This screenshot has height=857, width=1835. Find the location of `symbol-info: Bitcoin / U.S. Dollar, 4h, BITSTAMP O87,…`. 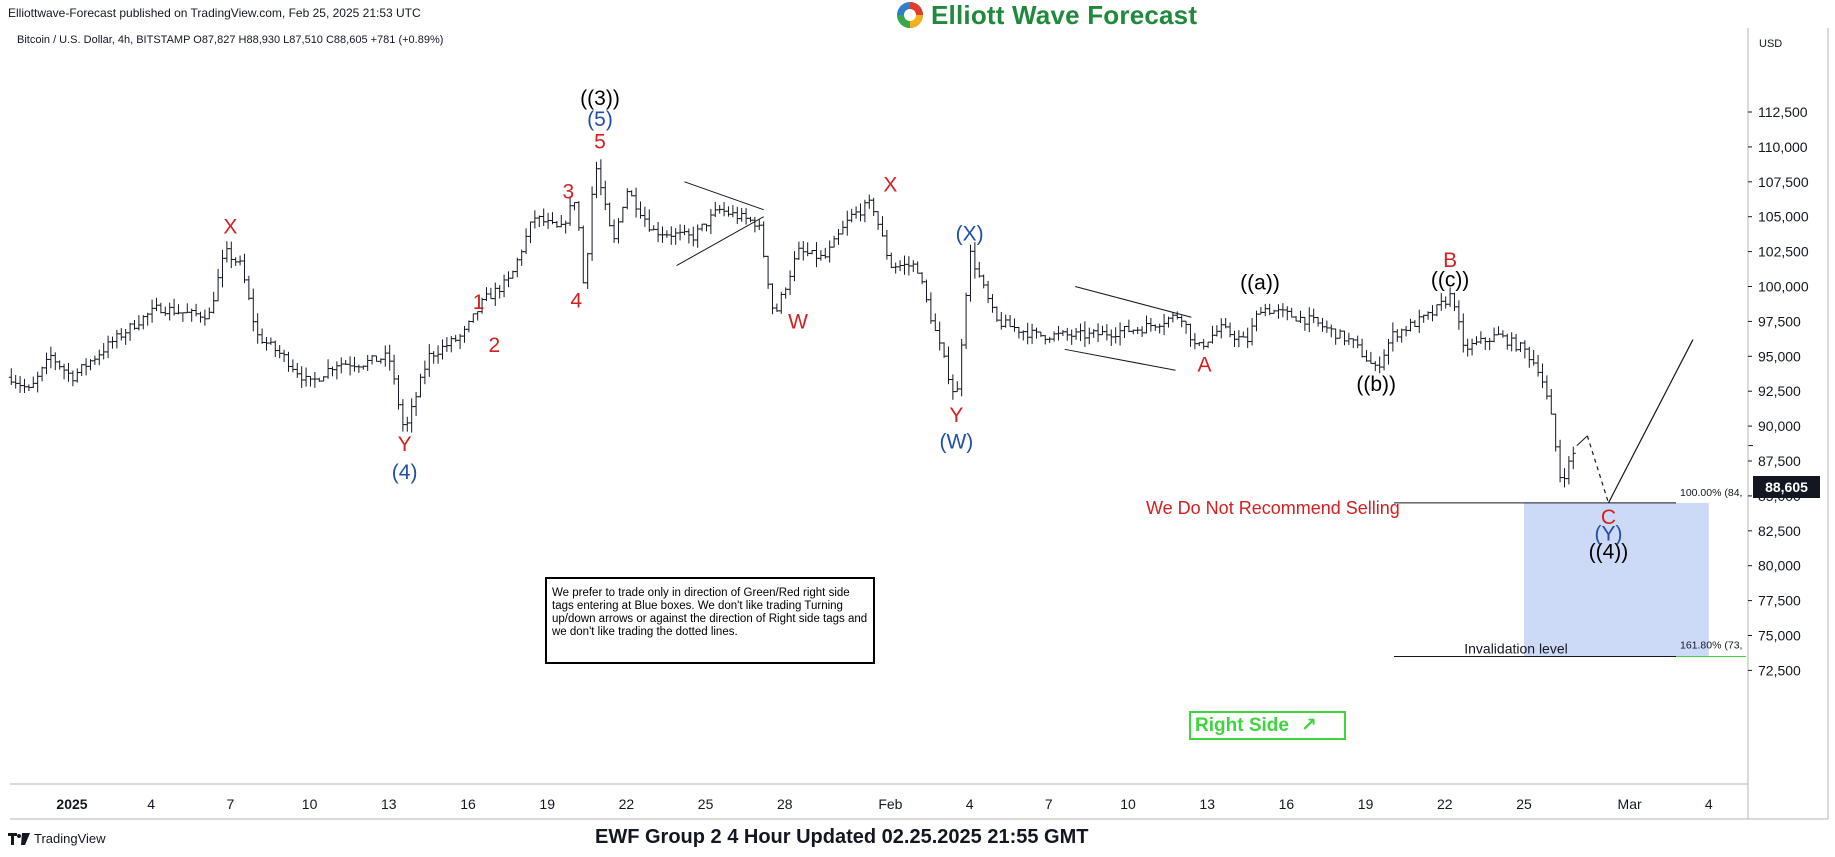

symbol-info: Bitcoin / U.S. Dollar, 4h, BITSTAMP O87,… is located at coordinates (230, 40).